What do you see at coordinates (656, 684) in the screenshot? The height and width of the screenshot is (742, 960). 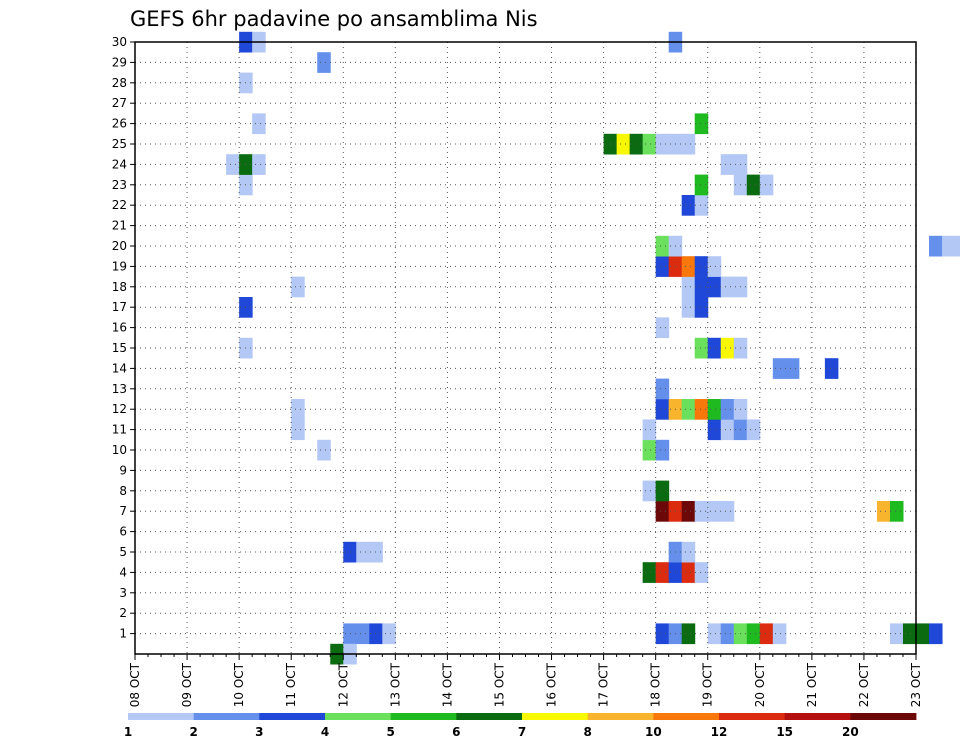 I see `x-tick-label: 18 OCT` at bounding box center [656, 684].